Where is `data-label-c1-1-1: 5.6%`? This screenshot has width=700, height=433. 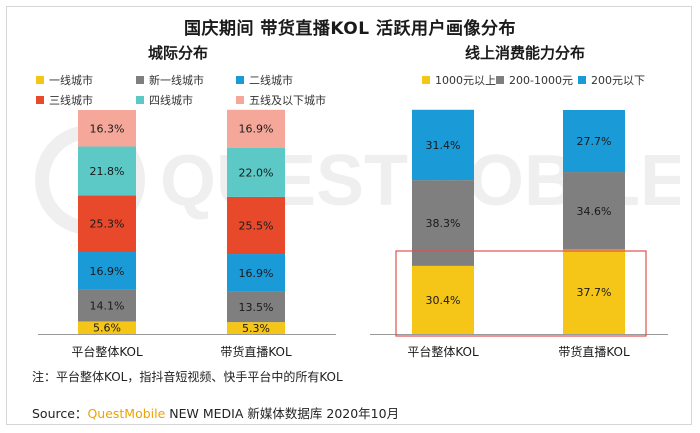 data-label-c1-1-1: 5.6% is located at coordinates (107, 328).